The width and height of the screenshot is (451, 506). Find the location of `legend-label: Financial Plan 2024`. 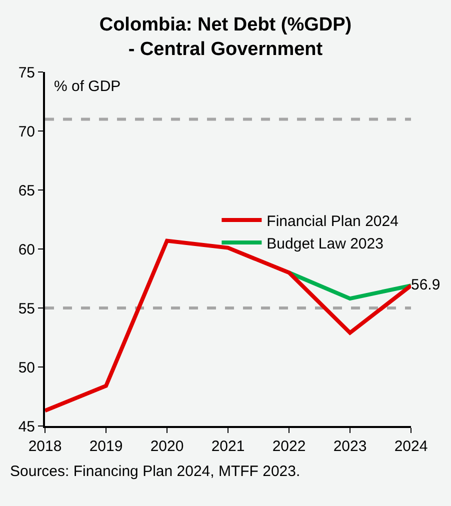

legend-label: Financial Plan 2024 is located at coordinates (332, 221).